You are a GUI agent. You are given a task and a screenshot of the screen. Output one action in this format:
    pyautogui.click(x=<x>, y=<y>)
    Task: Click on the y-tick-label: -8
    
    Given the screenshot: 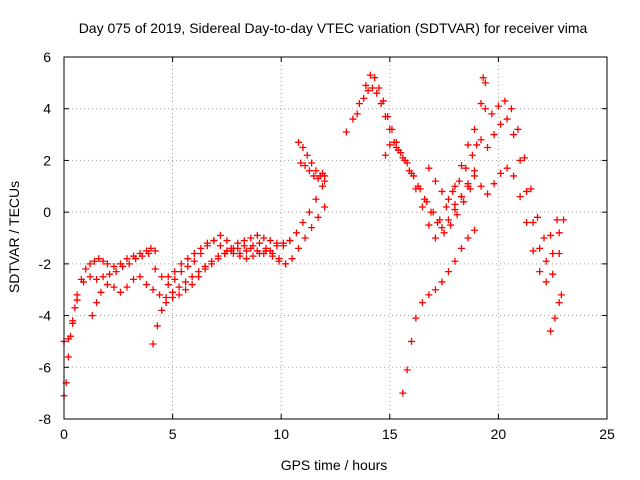 What is the action you would take?
    pyautogui.click(x=45, y=419)
    